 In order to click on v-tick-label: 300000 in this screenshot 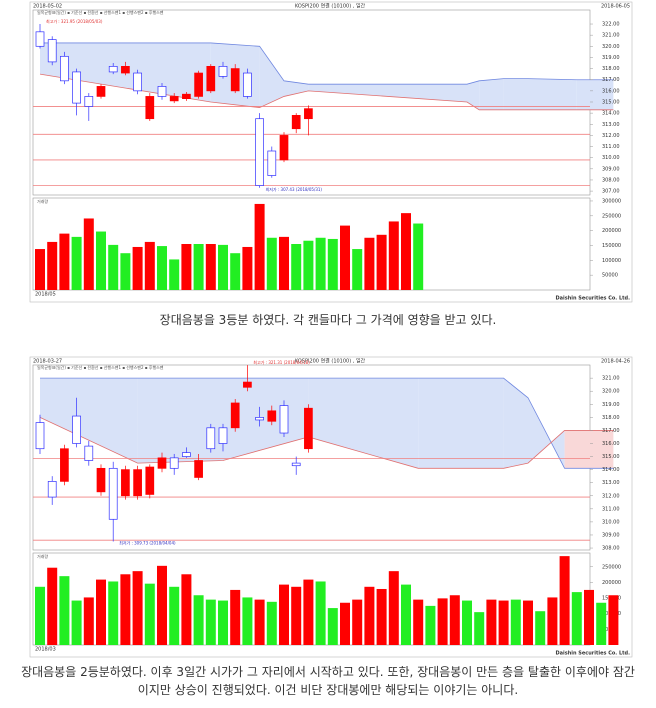, I will do `click(611, 201)`.